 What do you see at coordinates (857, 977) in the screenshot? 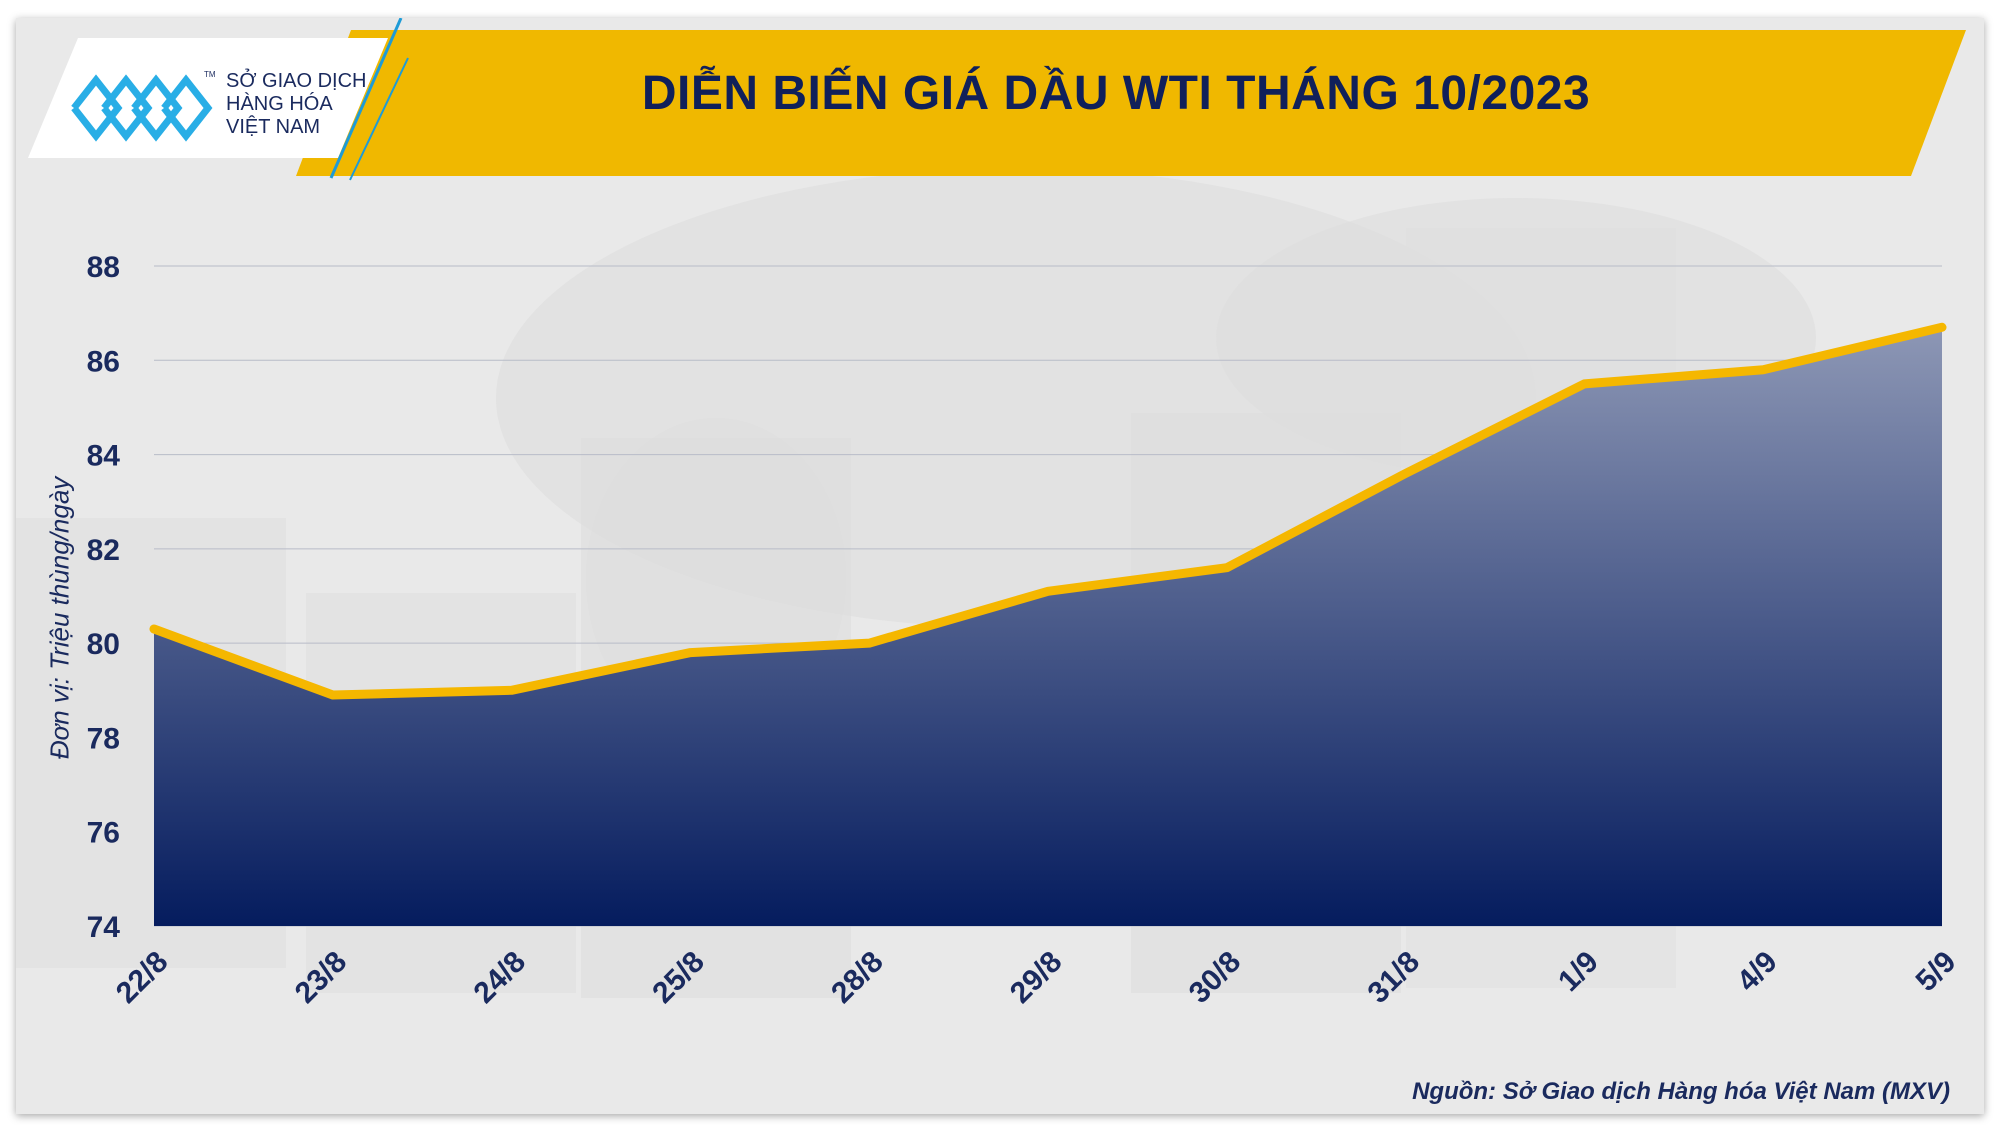
I see `x-tick-label: 28/8` at bounding box center [857, 977].